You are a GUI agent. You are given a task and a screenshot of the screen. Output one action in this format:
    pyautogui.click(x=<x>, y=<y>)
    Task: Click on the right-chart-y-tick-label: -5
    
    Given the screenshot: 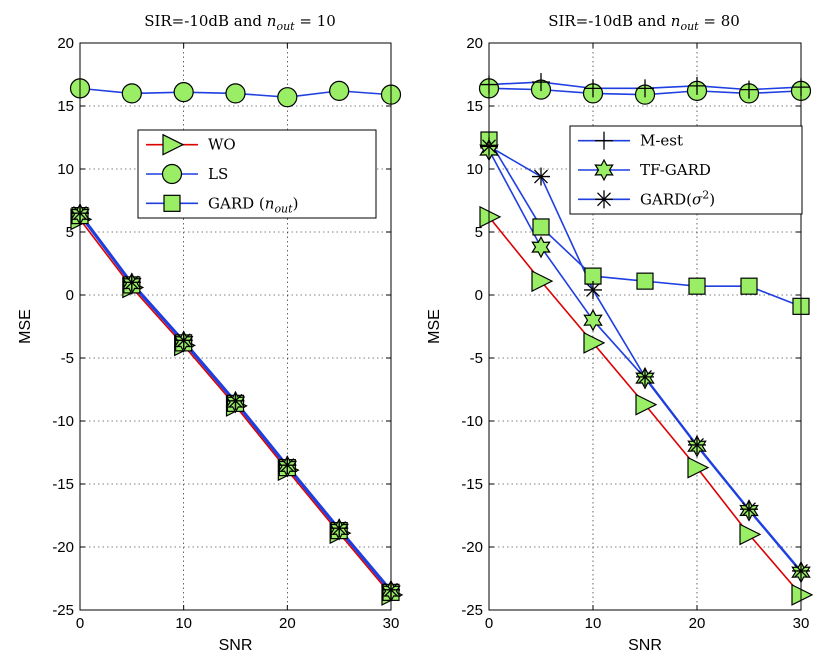 What is the action you would take?
    pyautogui.click(x=476, y=358)
    